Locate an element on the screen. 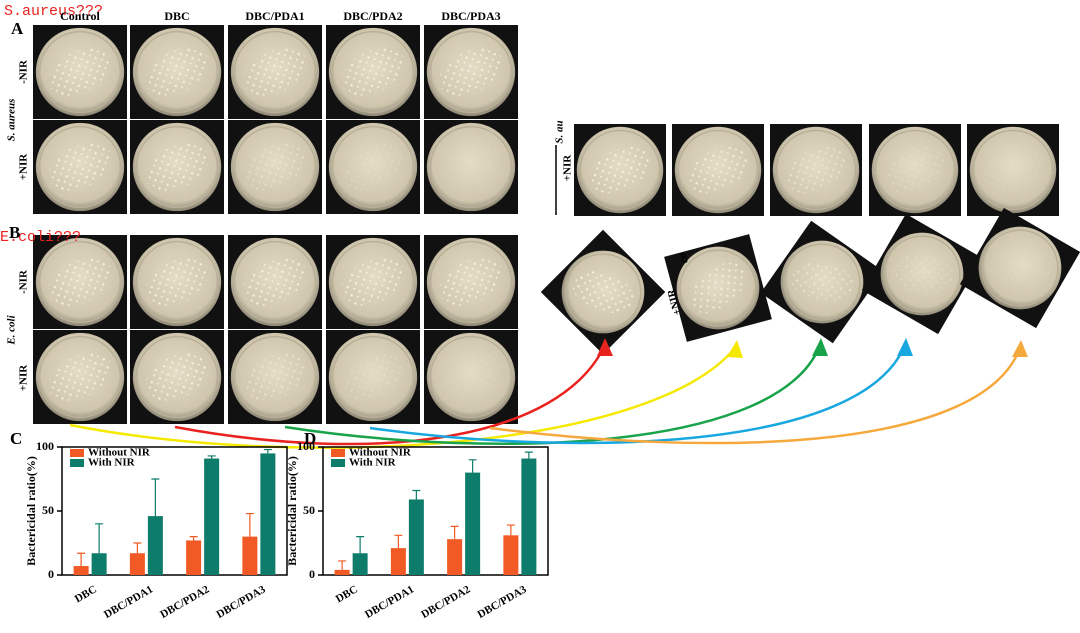  column-header: DBC/PDA1 is located at coordinates (274, 16).